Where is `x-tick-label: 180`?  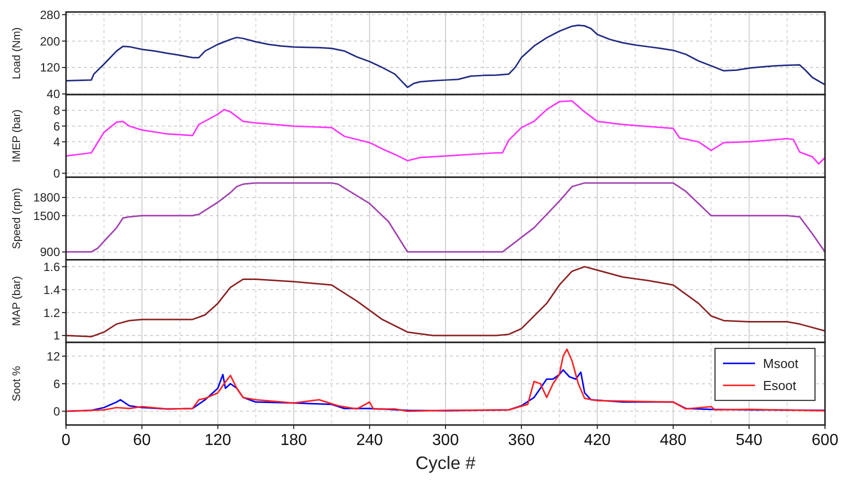 x-tick-label: 180 is located at coordinates (294, 440).